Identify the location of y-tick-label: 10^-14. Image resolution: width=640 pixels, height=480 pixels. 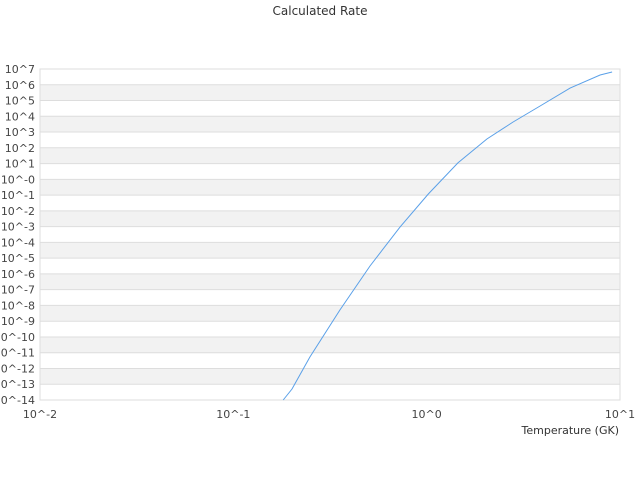
(17, 400).